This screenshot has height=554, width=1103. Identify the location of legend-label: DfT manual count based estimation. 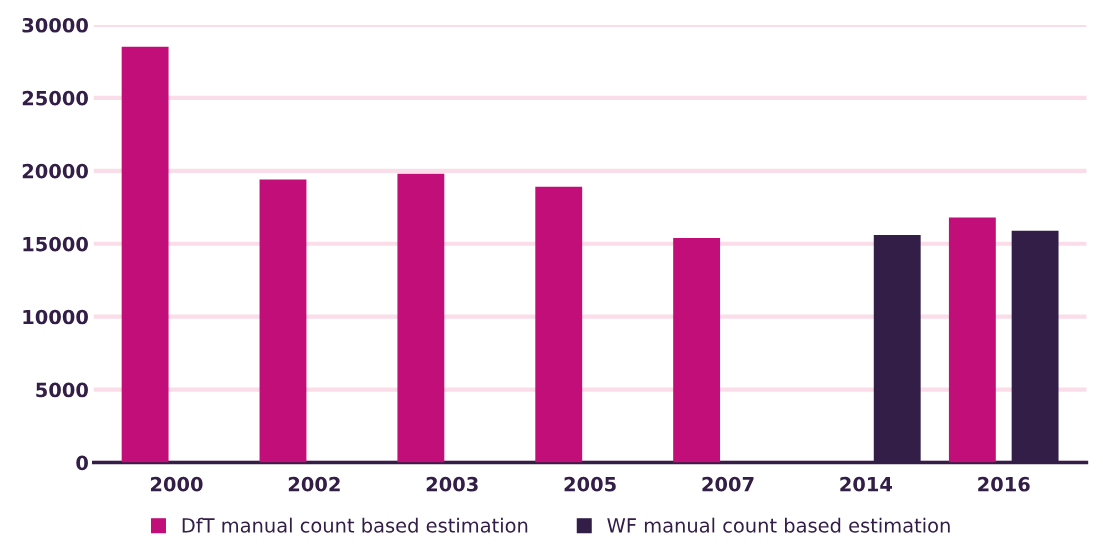
(355, 525).